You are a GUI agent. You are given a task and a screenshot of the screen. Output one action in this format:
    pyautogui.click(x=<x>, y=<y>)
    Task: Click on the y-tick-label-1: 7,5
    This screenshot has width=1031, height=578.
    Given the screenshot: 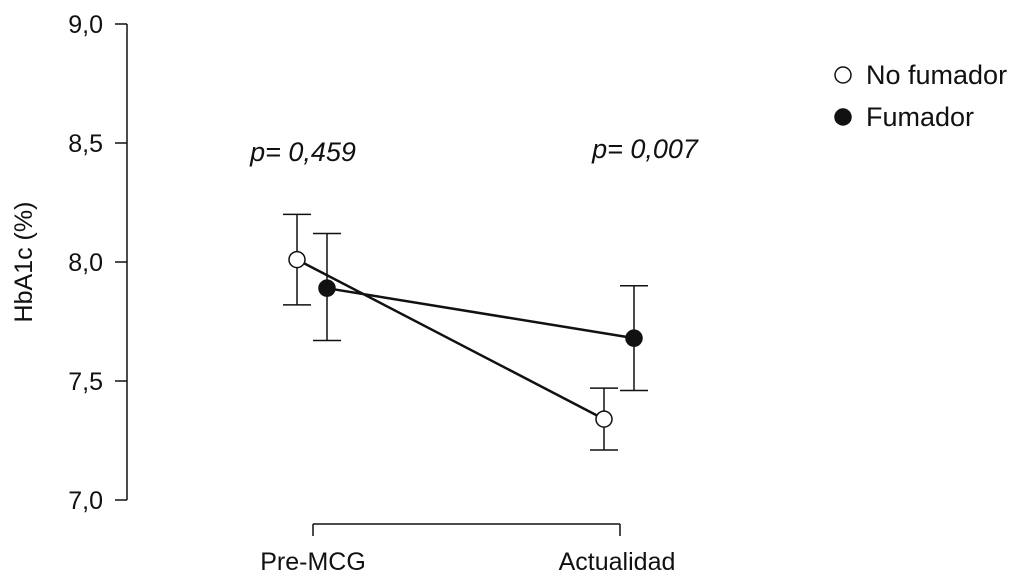 What is the action you would take?
    pyautogui.click(x=85, y=382)
    